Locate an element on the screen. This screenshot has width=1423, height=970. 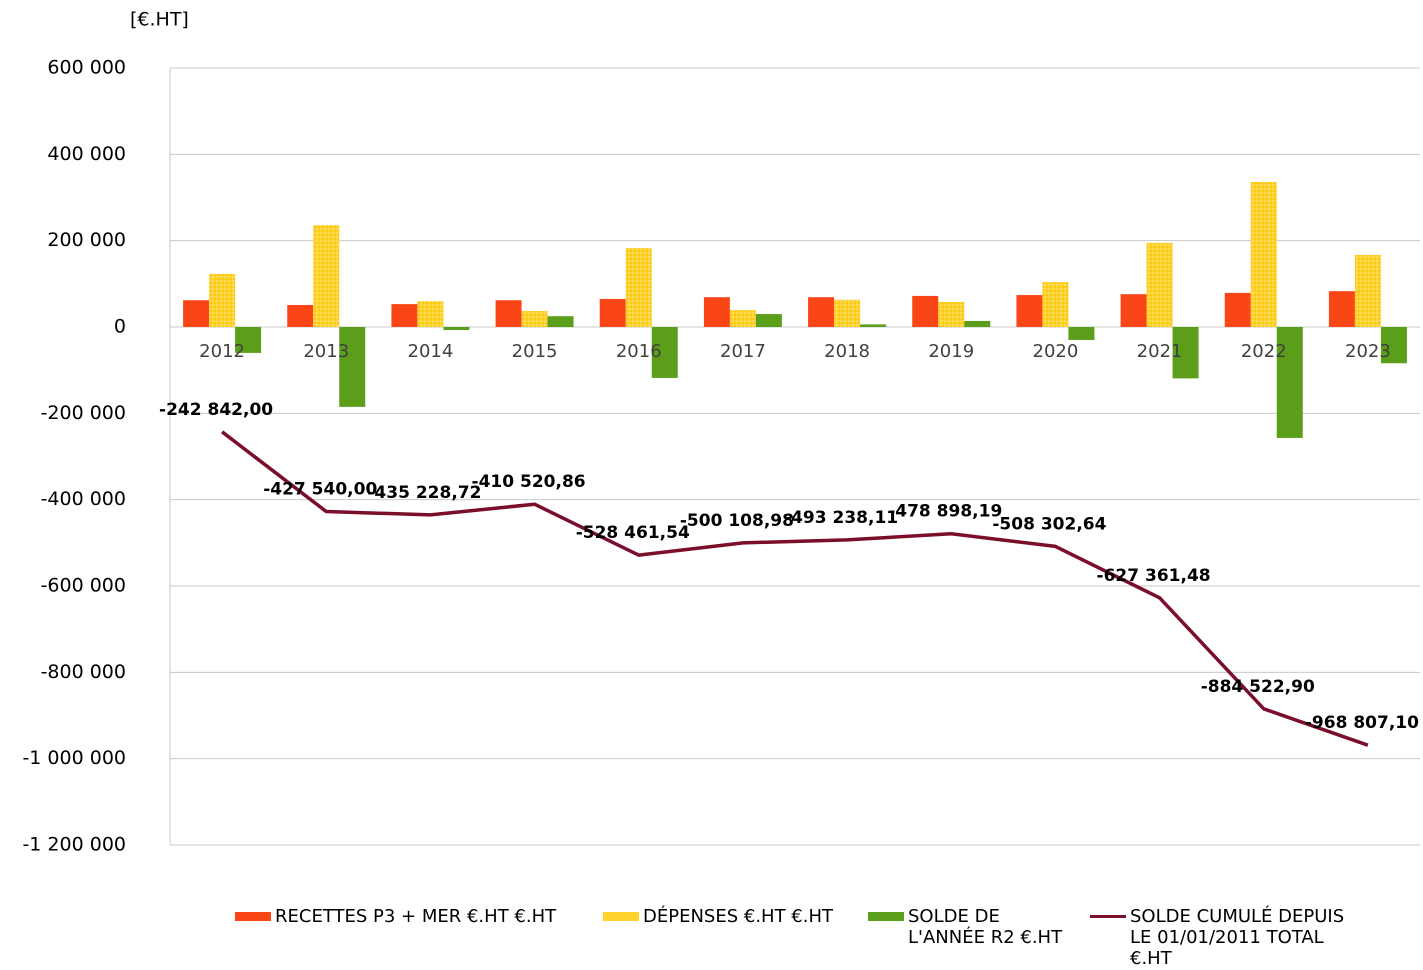
x-tick-label: 2017 is located at coordinates (743, 351).